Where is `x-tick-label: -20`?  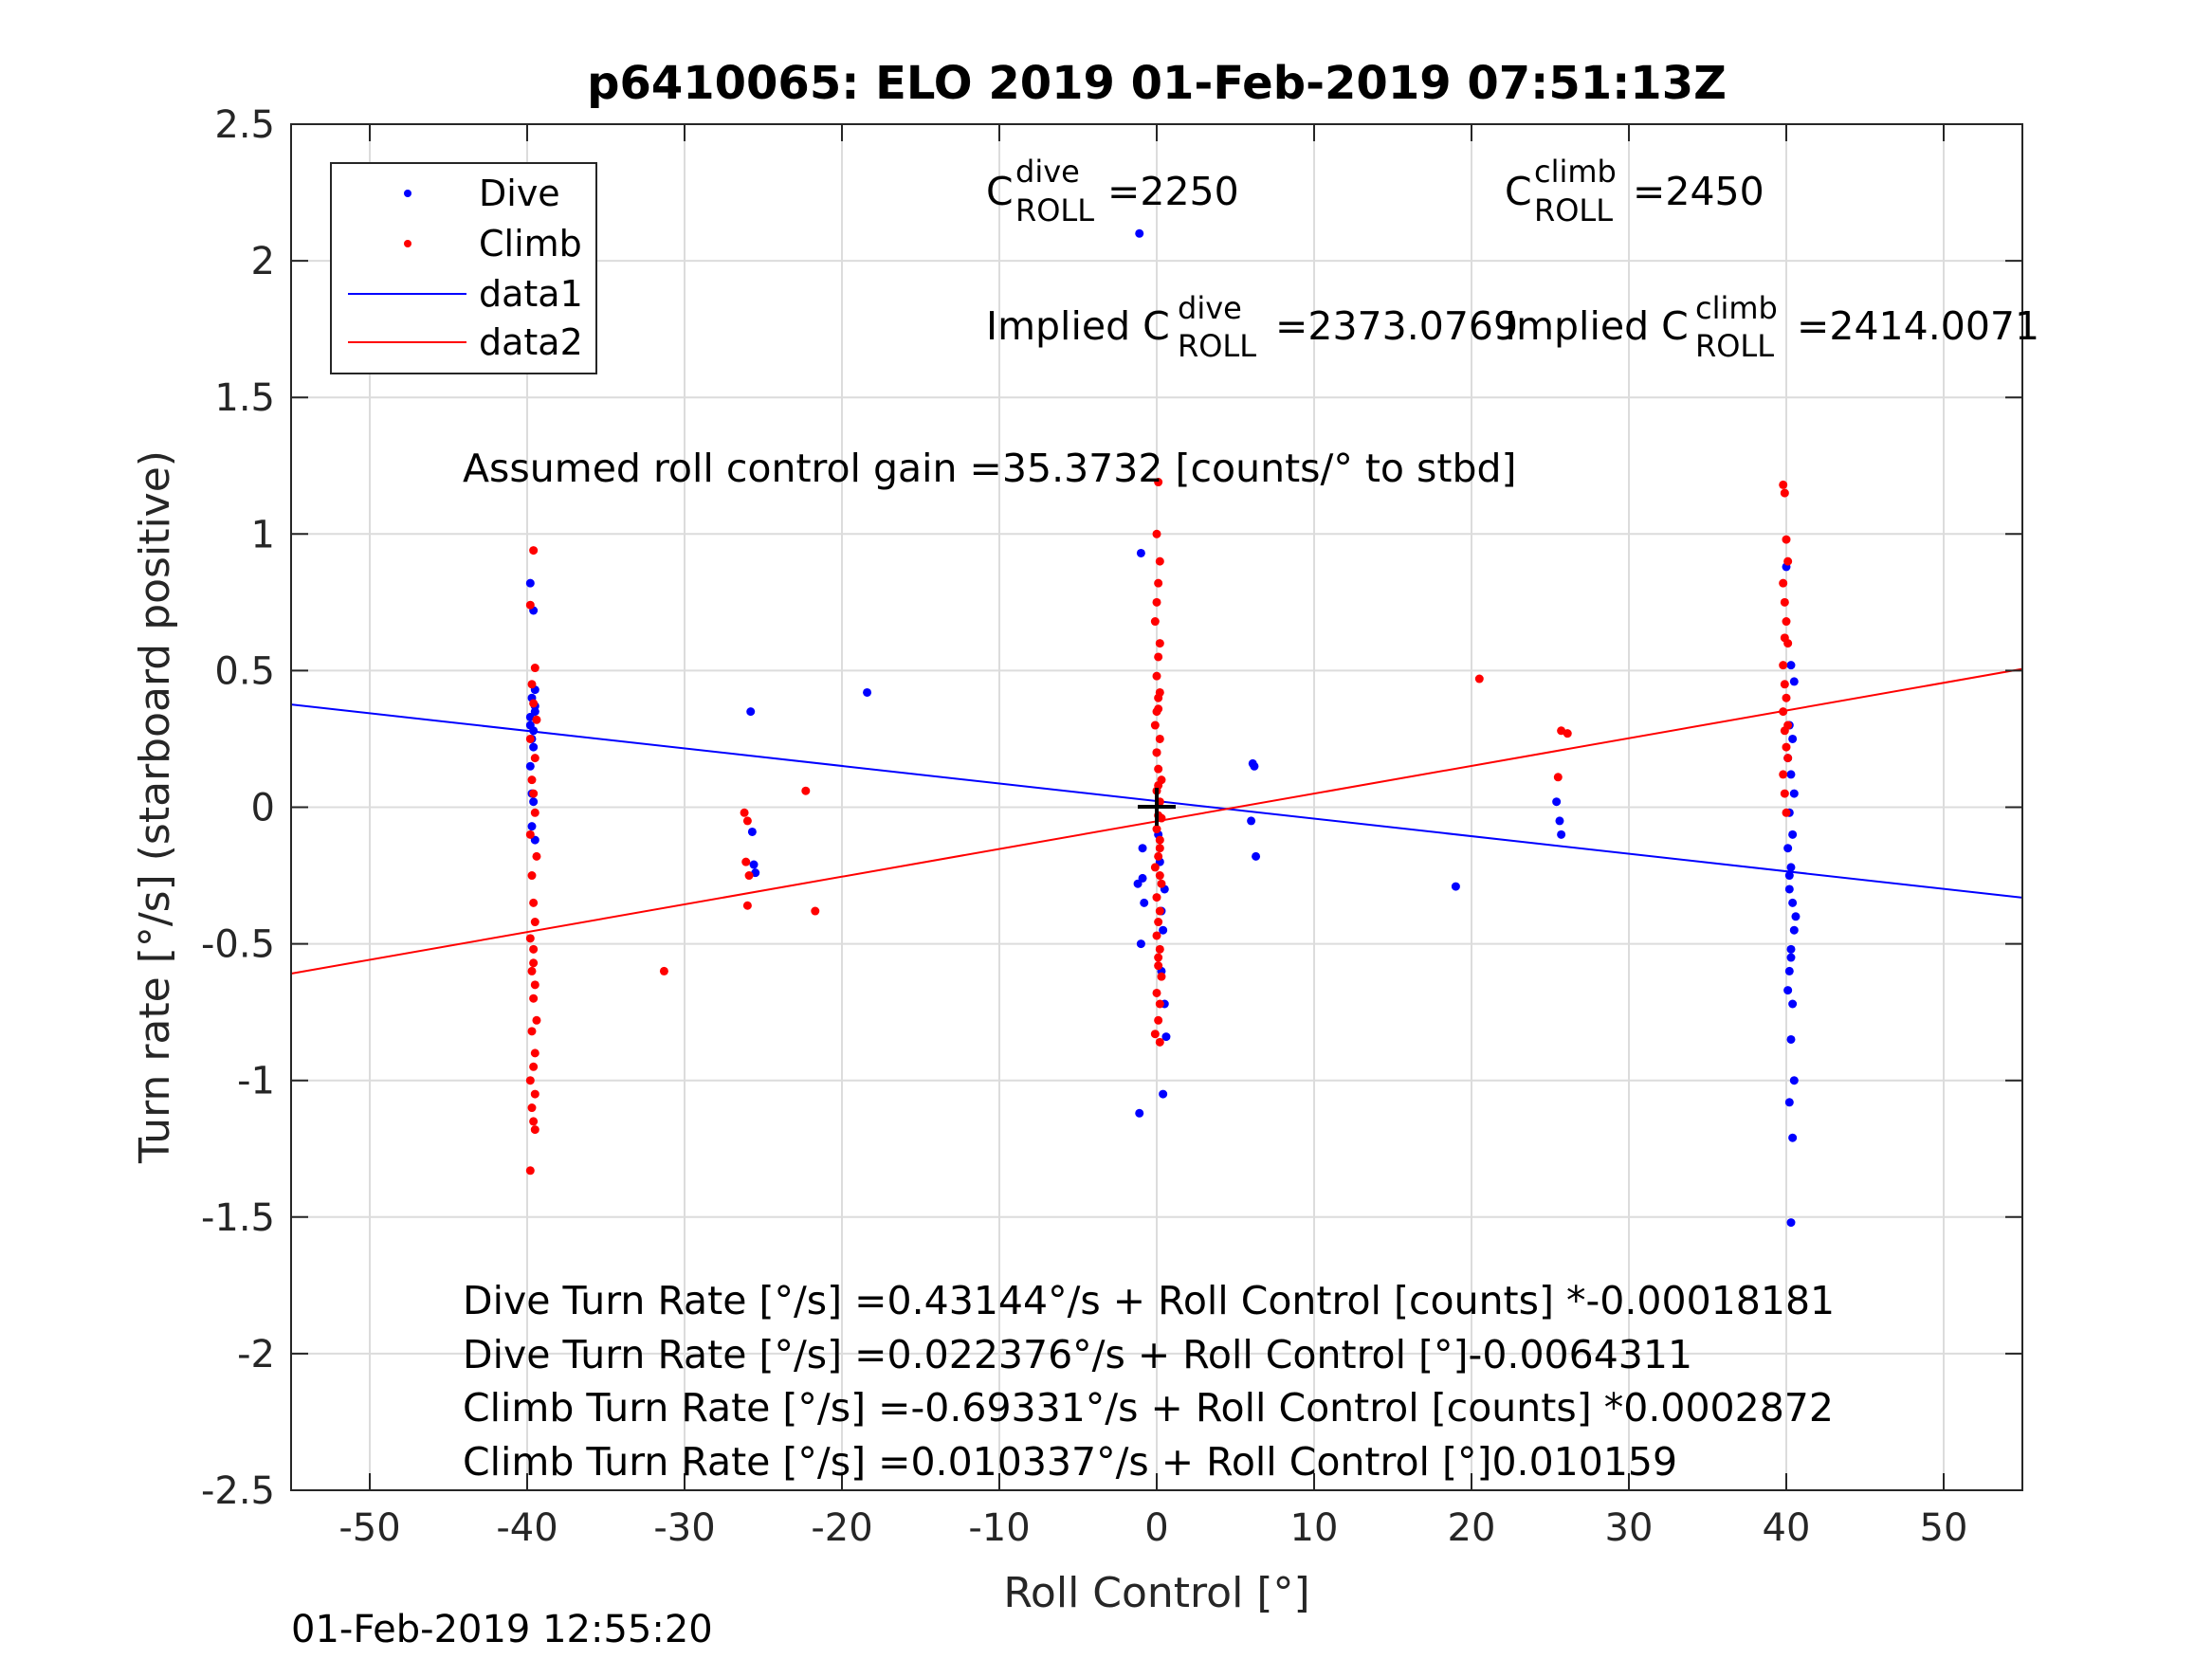
x-tick-label: -20 is located at coordinates (841, 1528).